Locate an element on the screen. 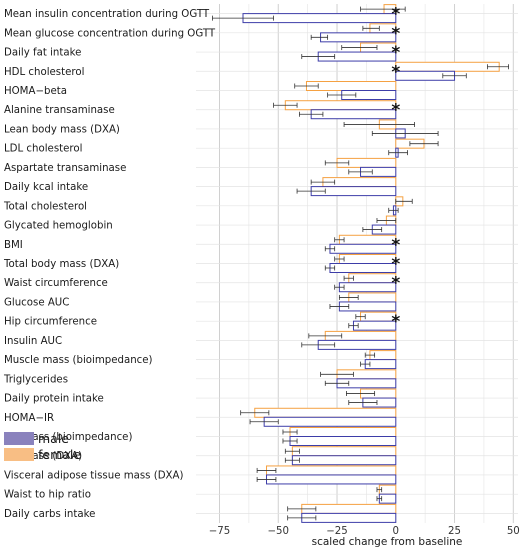 The width and height of the screenshot is (521, 550). category-label: Daily fat intake is located at coordinates (42, 53).